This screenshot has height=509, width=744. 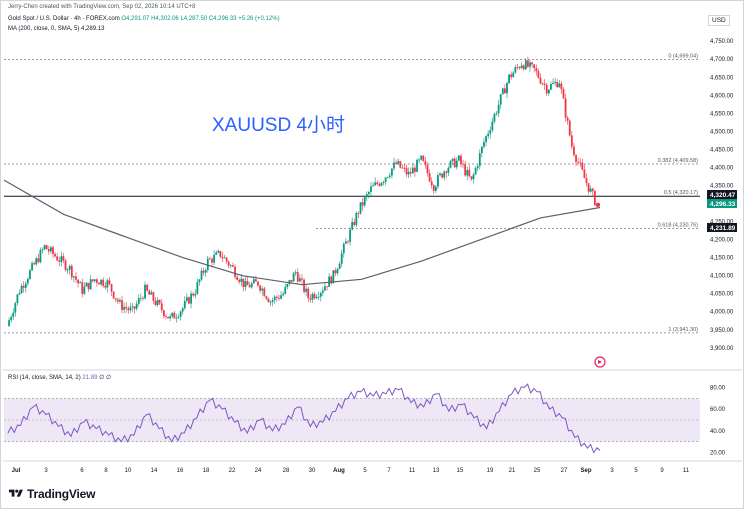 I want to click on price-tick: 3,900.00, so click(x=722, y=349).